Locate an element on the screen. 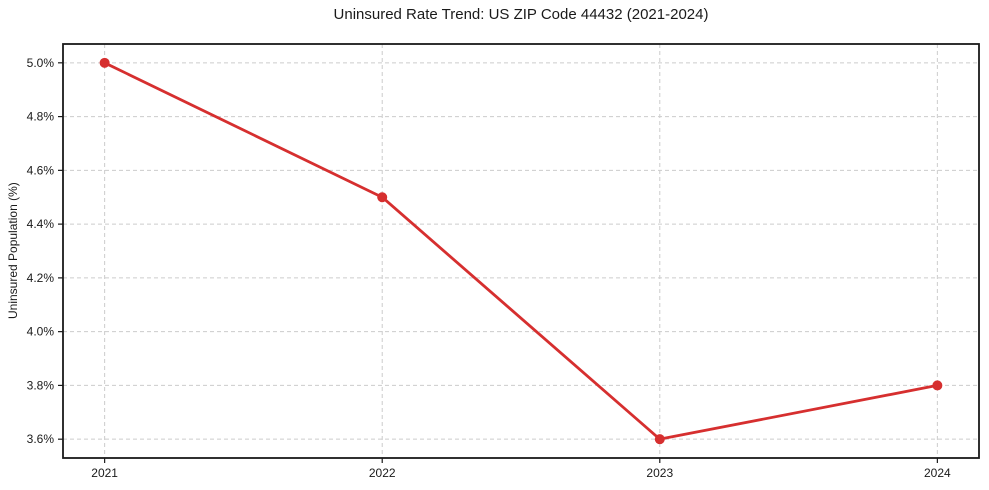 This screenshot has height=490, width=989. y-tick-label: 4.6% is located at coordinates (41, 170).